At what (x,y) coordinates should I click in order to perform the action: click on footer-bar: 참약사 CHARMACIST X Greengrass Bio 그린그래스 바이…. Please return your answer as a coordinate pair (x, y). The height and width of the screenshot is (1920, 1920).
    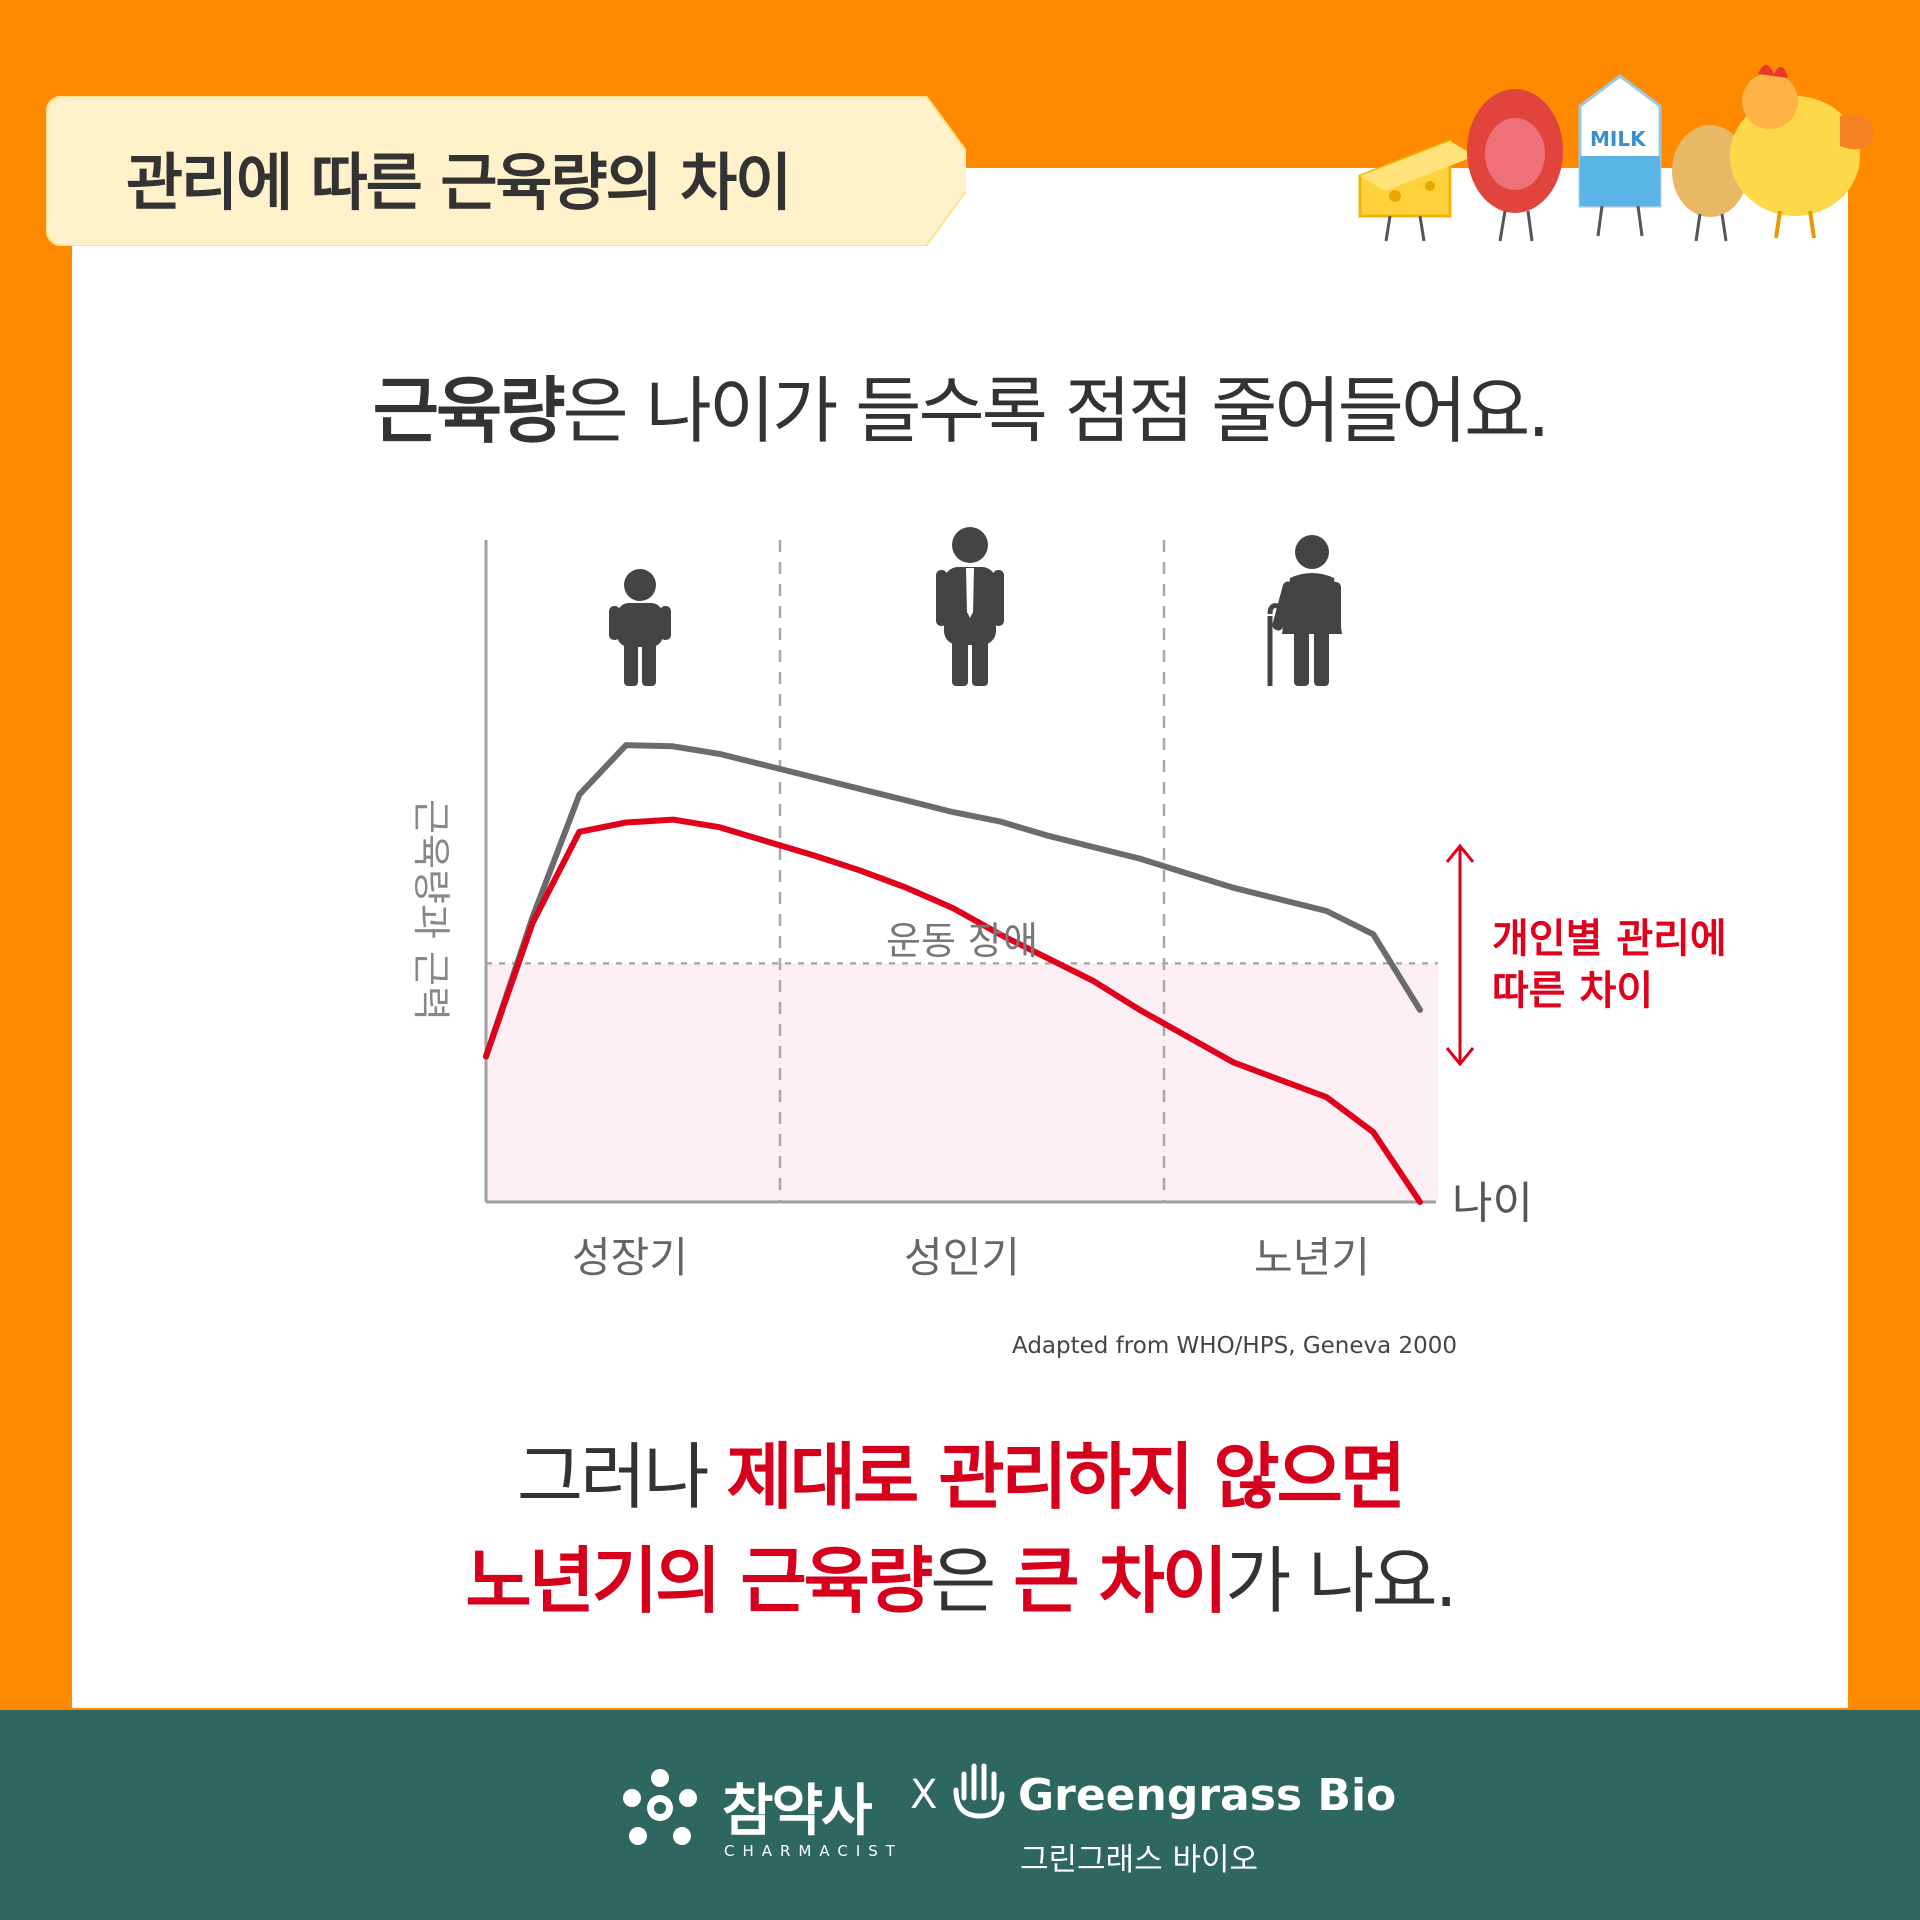
    Looking at the image, I should click on (960, 1815).